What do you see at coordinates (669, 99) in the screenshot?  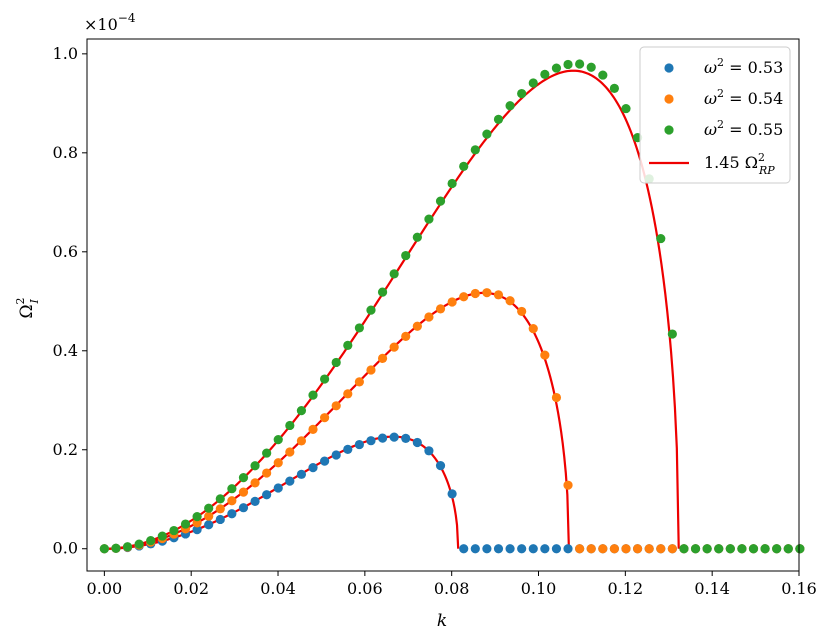 I see `legend-marker` at bounding box center [669, 99].